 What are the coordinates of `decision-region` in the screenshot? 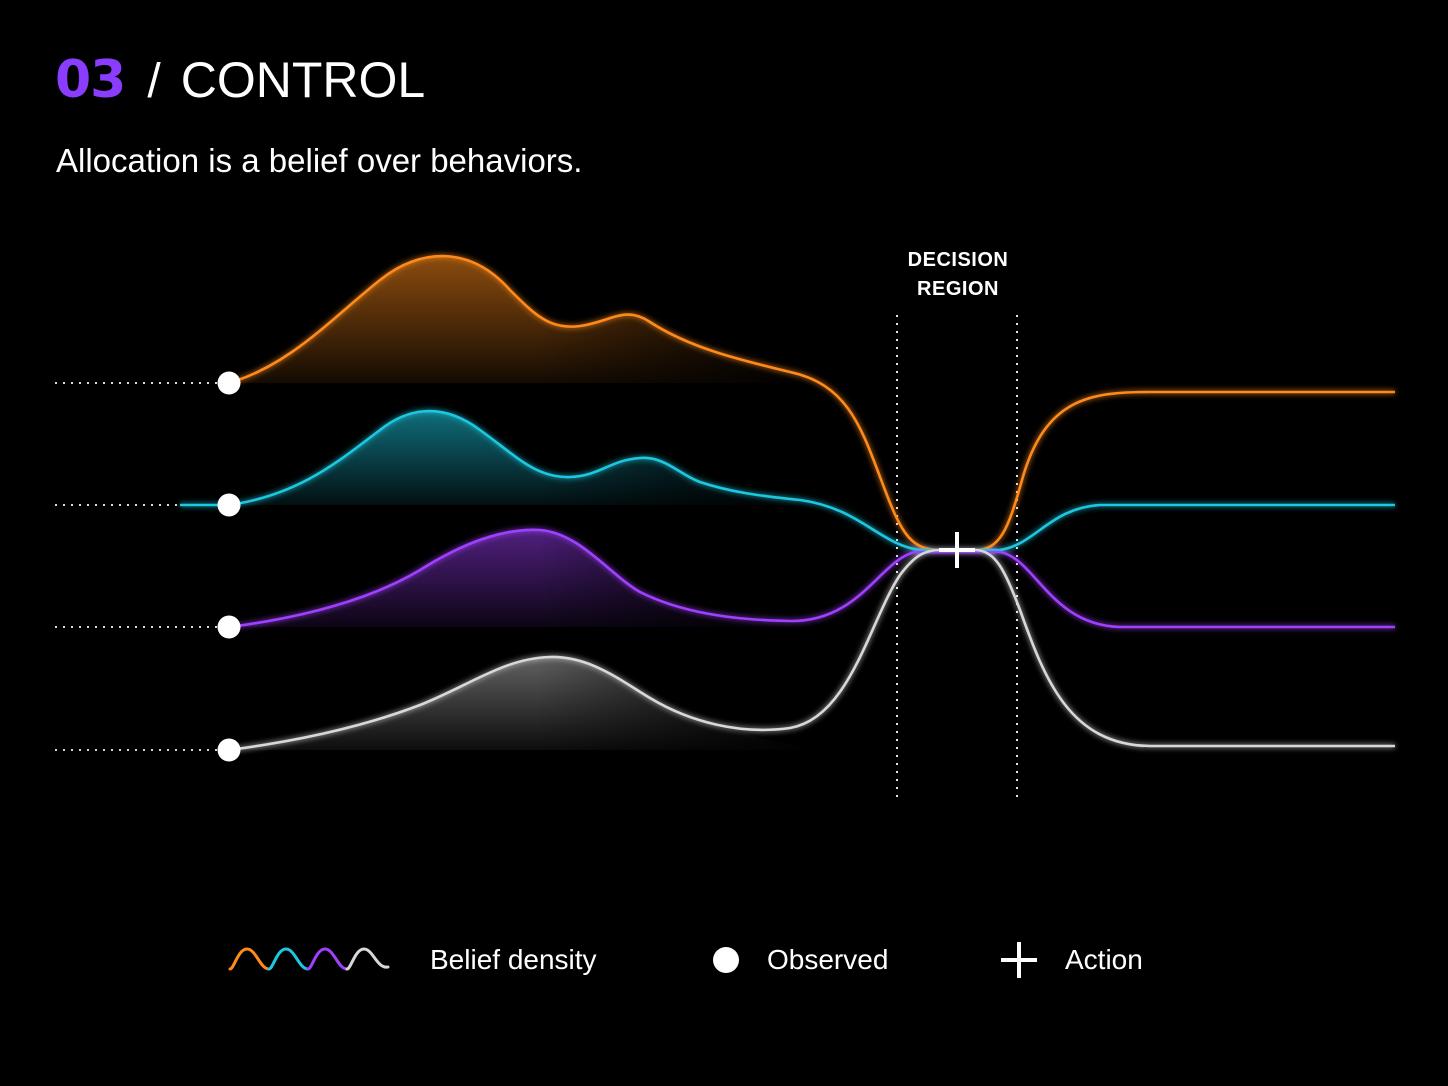 It's located at (957, 557).